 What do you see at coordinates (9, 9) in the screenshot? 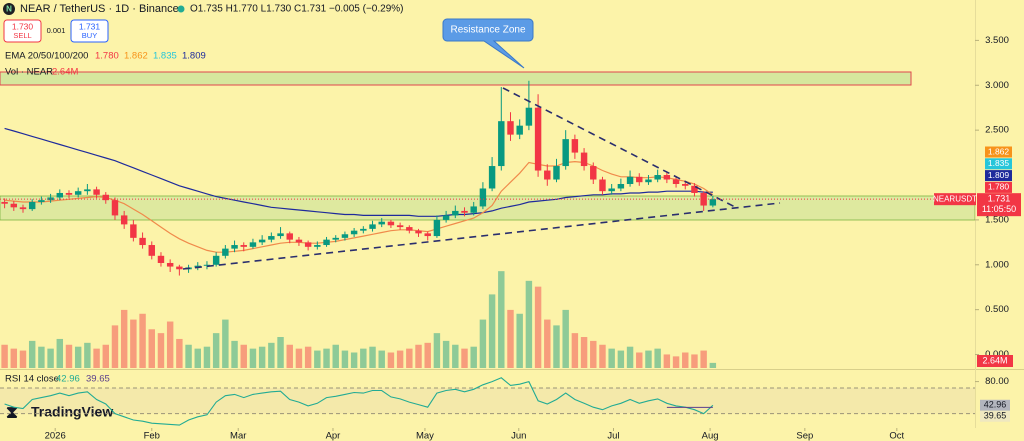
I see `symbol-logo-letter: N` at bounding box center [9, 9].